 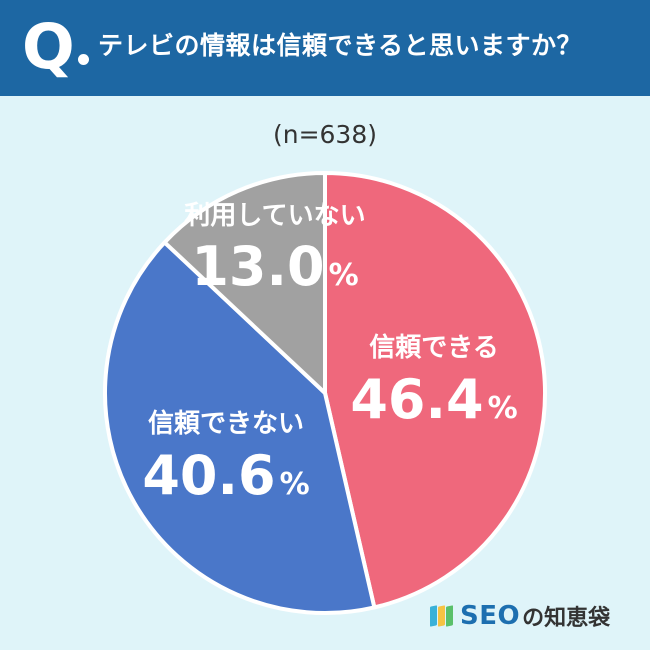 What do you see at coordinates (274, 216) in the screenshot?
I see `slice-label-3: 利用していない` at bounding box center [274, 216].